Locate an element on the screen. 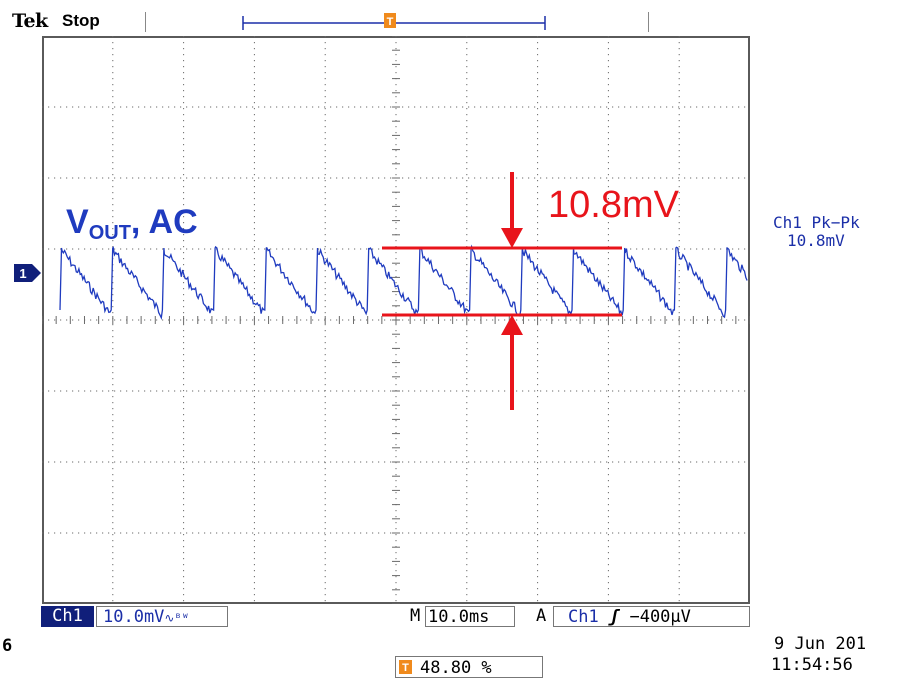 This screenshot has width=898, height=679. ripple-marker-lines is located at coordinates (502, 291).